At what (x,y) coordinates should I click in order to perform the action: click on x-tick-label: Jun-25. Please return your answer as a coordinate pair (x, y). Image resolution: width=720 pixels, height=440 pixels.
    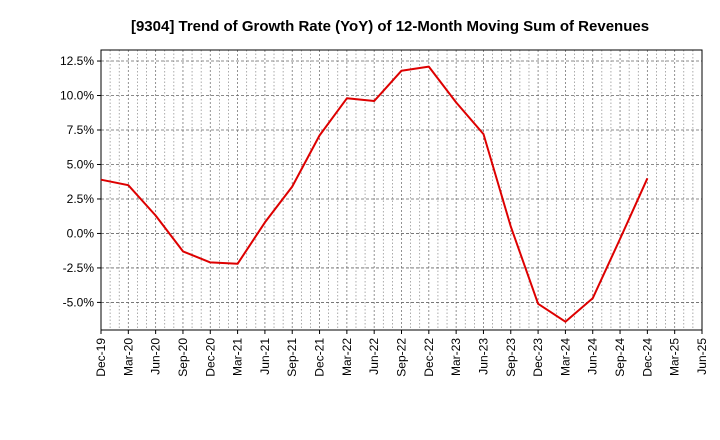
    Looking at the image, I should click on (702, 356).